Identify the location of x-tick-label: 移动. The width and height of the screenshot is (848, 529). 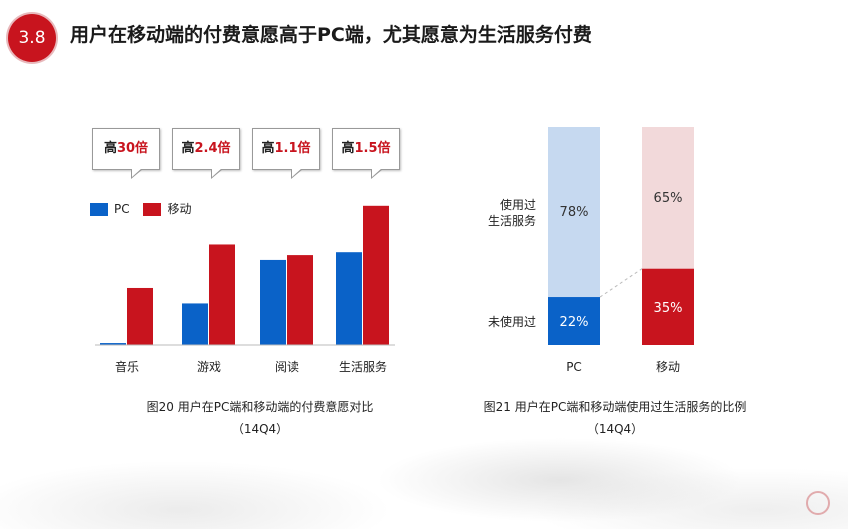
(668, 367).